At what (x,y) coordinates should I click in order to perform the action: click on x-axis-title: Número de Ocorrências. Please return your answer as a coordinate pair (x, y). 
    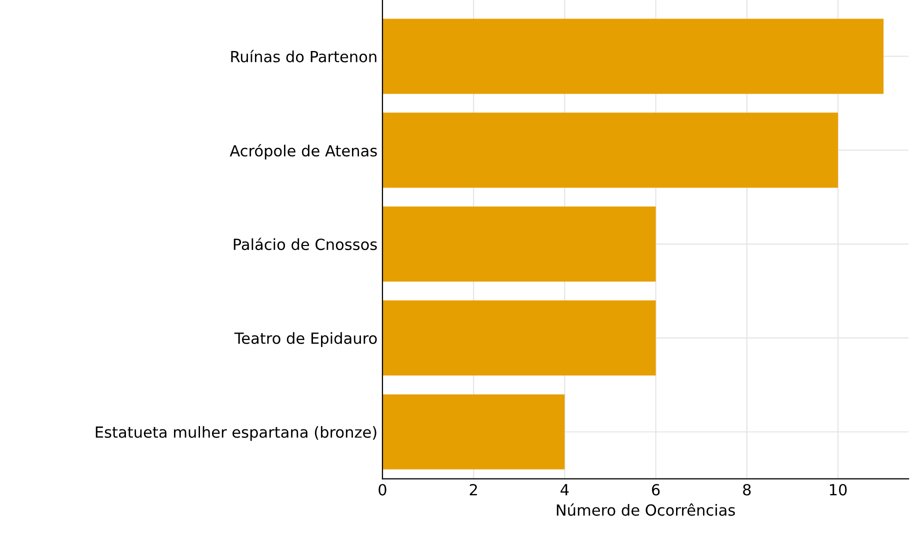
    Looking at the image, I should click on (645, 509).